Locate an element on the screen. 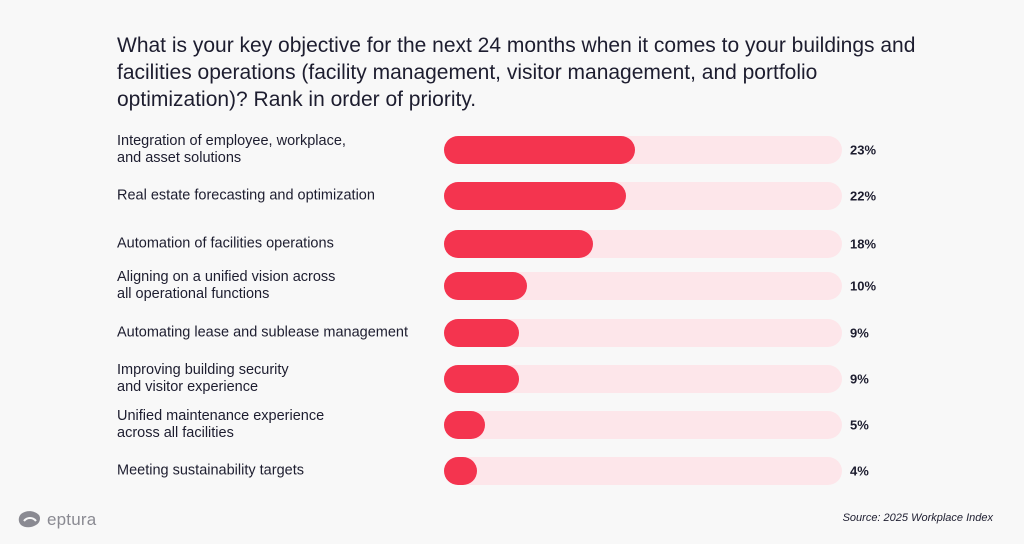 The image size is (1024, 544). category-label-line: Automating lease and sublease management is located at coordinates (262, 332).